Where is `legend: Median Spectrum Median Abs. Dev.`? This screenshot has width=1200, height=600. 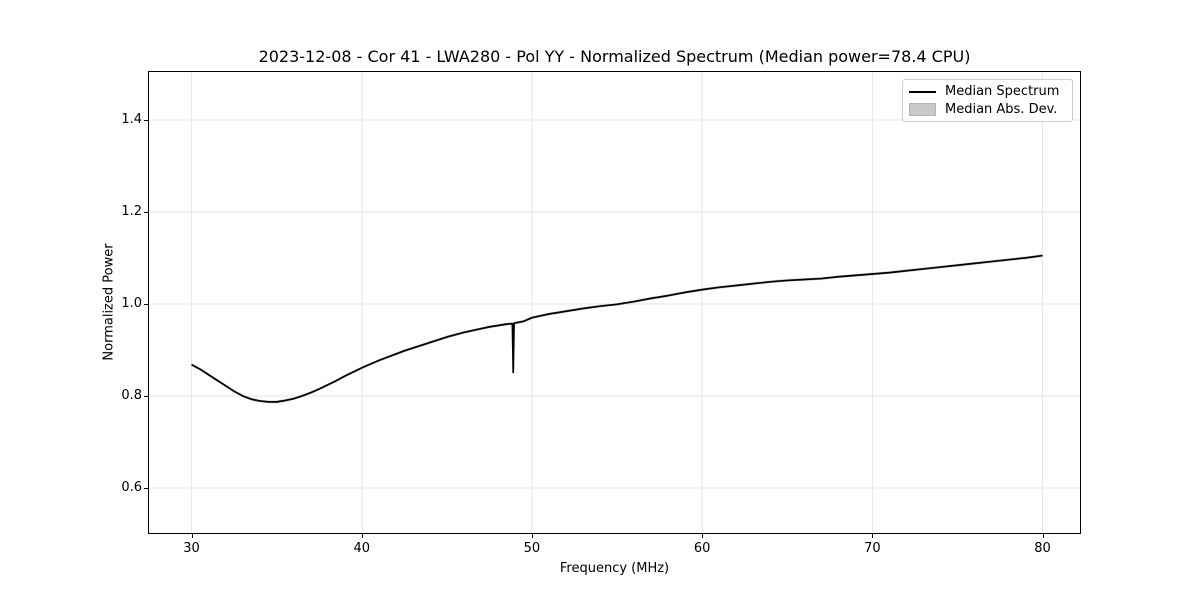
legend: Median Spectrum Median Abs. Dev. is located at coordinates (987, 100).